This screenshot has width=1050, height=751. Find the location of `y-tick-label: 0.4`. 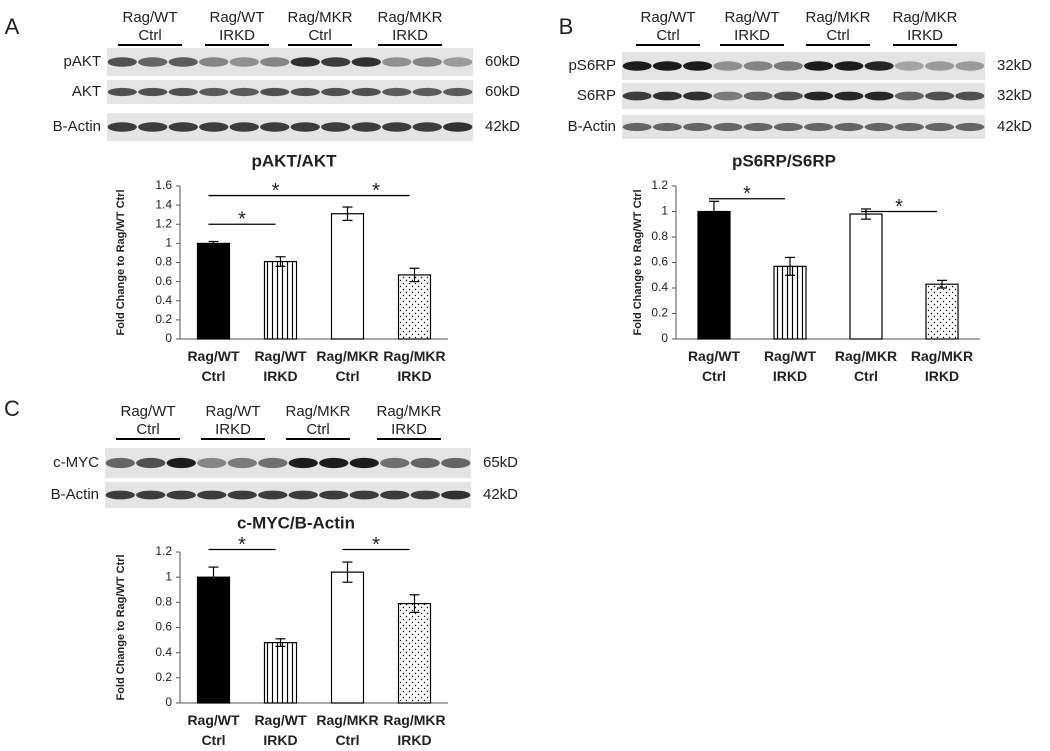

y-tick-label: 0.4 is located at coordinates (163, 300).